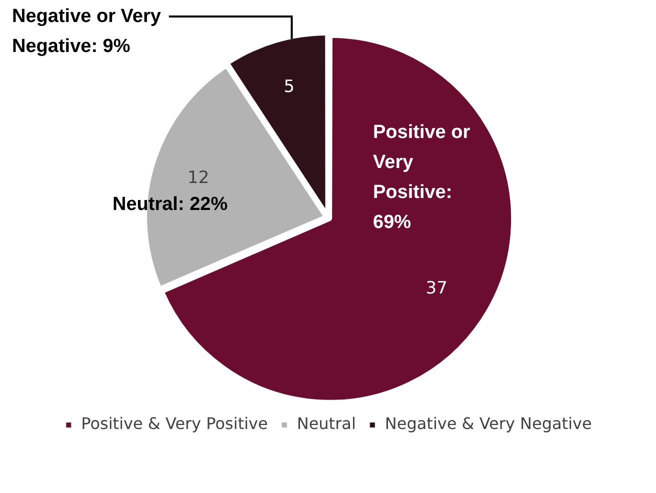  What do you see at coordinates (488, 424) in the screenshot?
I see `legend-label: Negative & Very Negative` at bounding box center [488, 424].